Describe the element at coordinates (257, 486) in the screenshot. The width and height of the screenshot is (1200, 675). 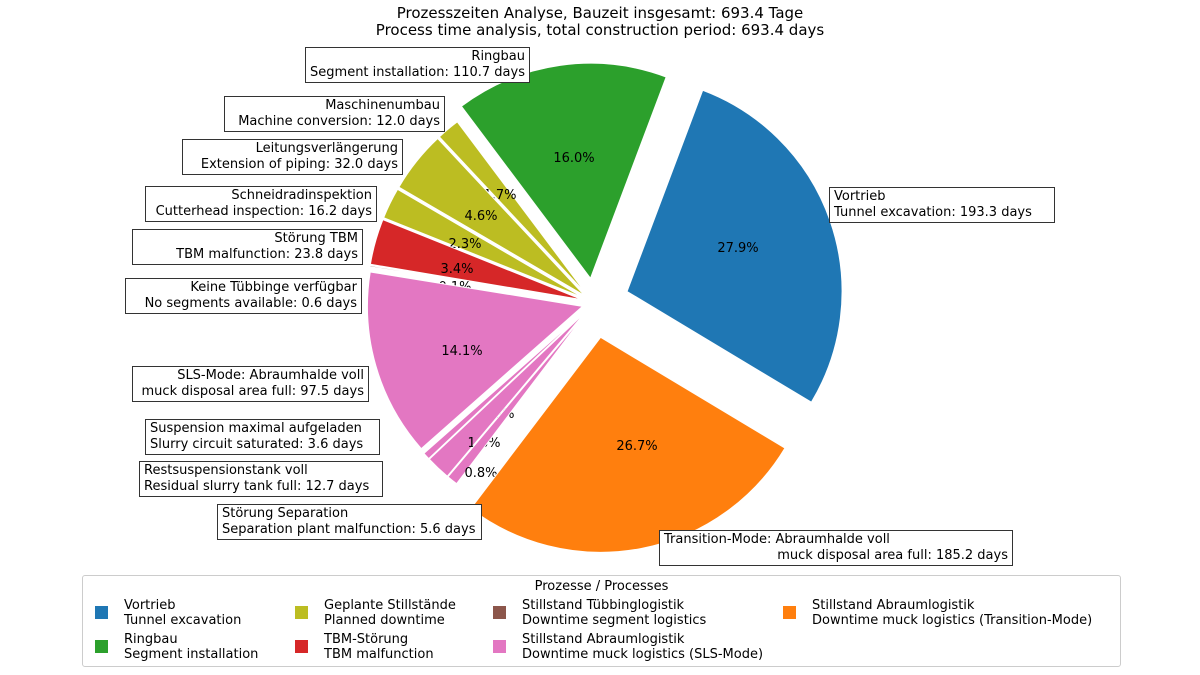
I see `annotation-label-en: Residual slurry tank full: 12.7 days` at that location.